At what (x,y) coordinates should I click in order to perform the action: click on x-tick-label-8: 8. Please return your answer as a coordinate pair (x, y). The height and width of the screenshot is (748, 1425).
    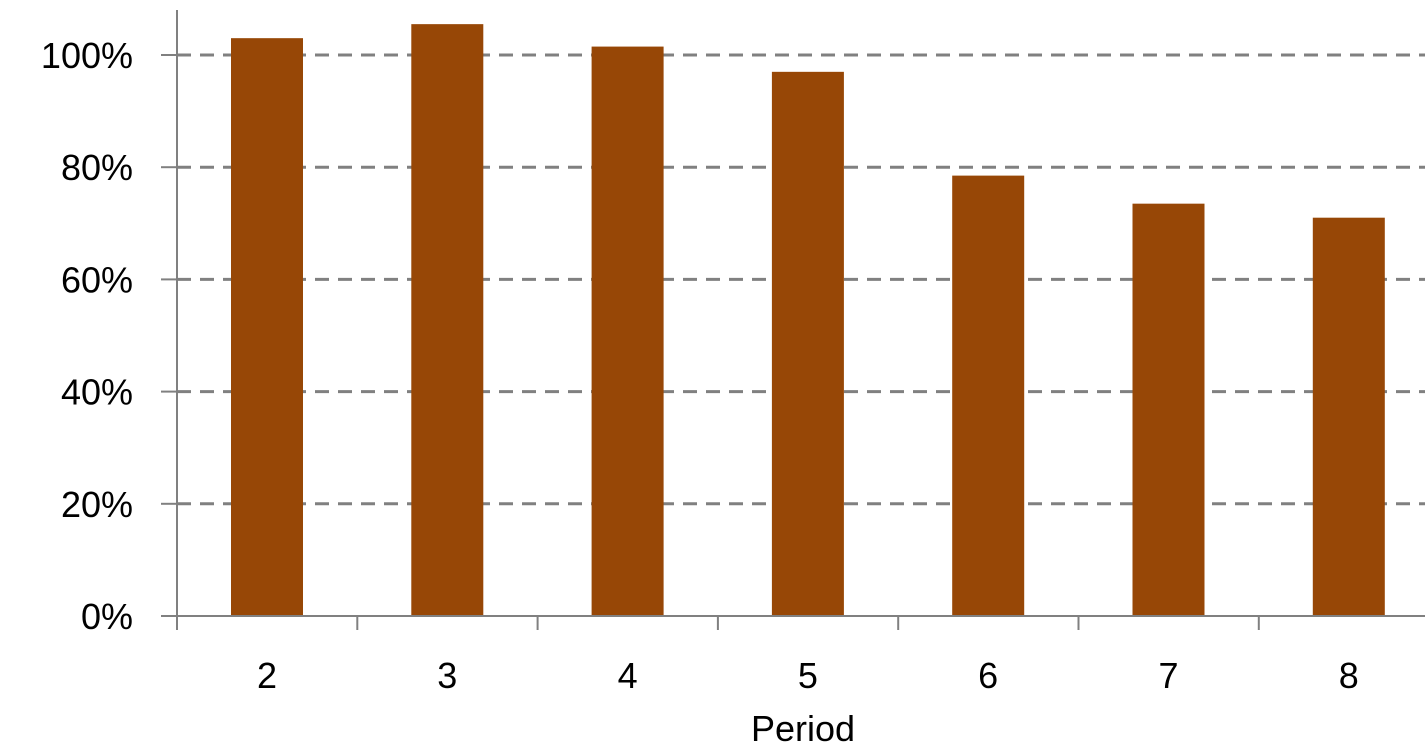
    Looking at the image, I should click on (1349, 675).